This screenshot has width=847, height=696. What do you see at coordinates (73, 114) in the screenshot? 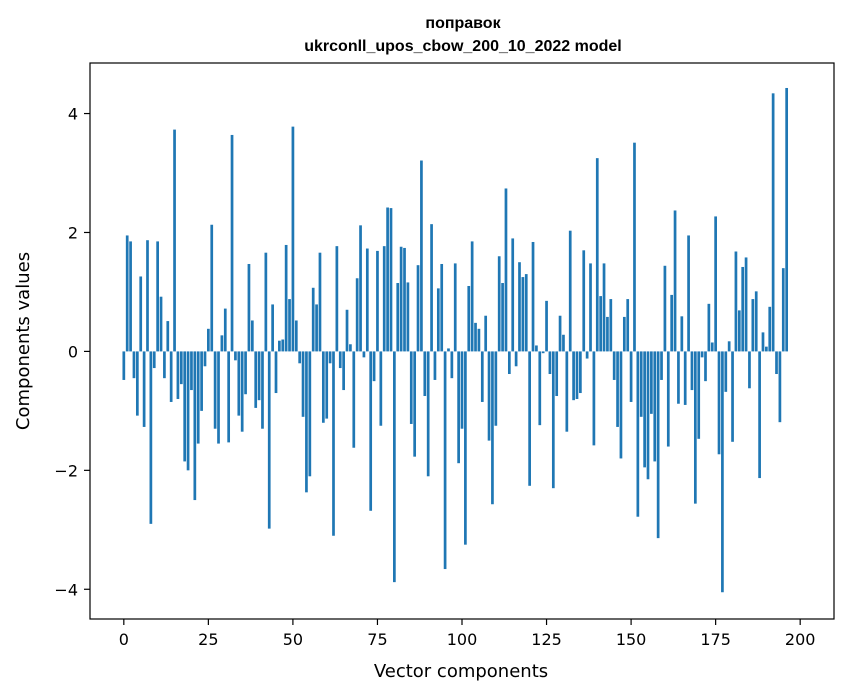
I see `y-tick-label: 4` at bounding box center [73, 114].